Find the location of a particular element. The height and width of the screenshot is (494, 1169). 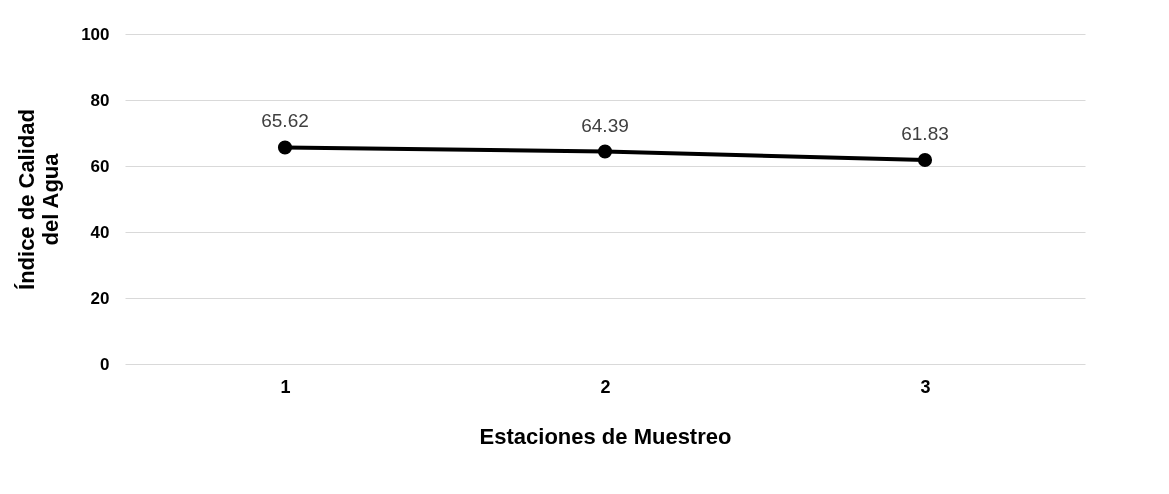

x-tick-label: 2 is located at coordinates (605, 386).